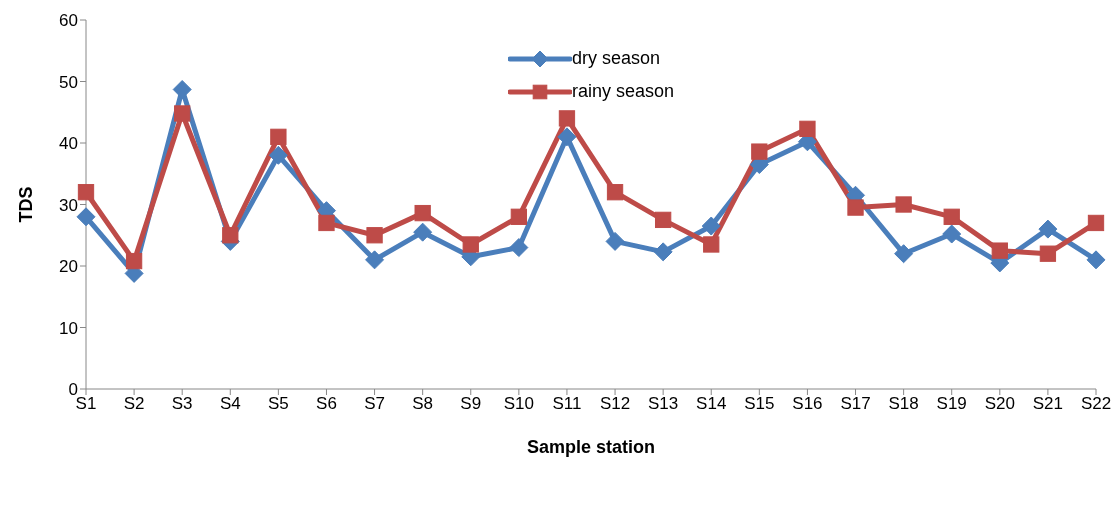 This screenshot has height=521, width=1120. I want to click on y-tick-label: 20, so click(68, 267).